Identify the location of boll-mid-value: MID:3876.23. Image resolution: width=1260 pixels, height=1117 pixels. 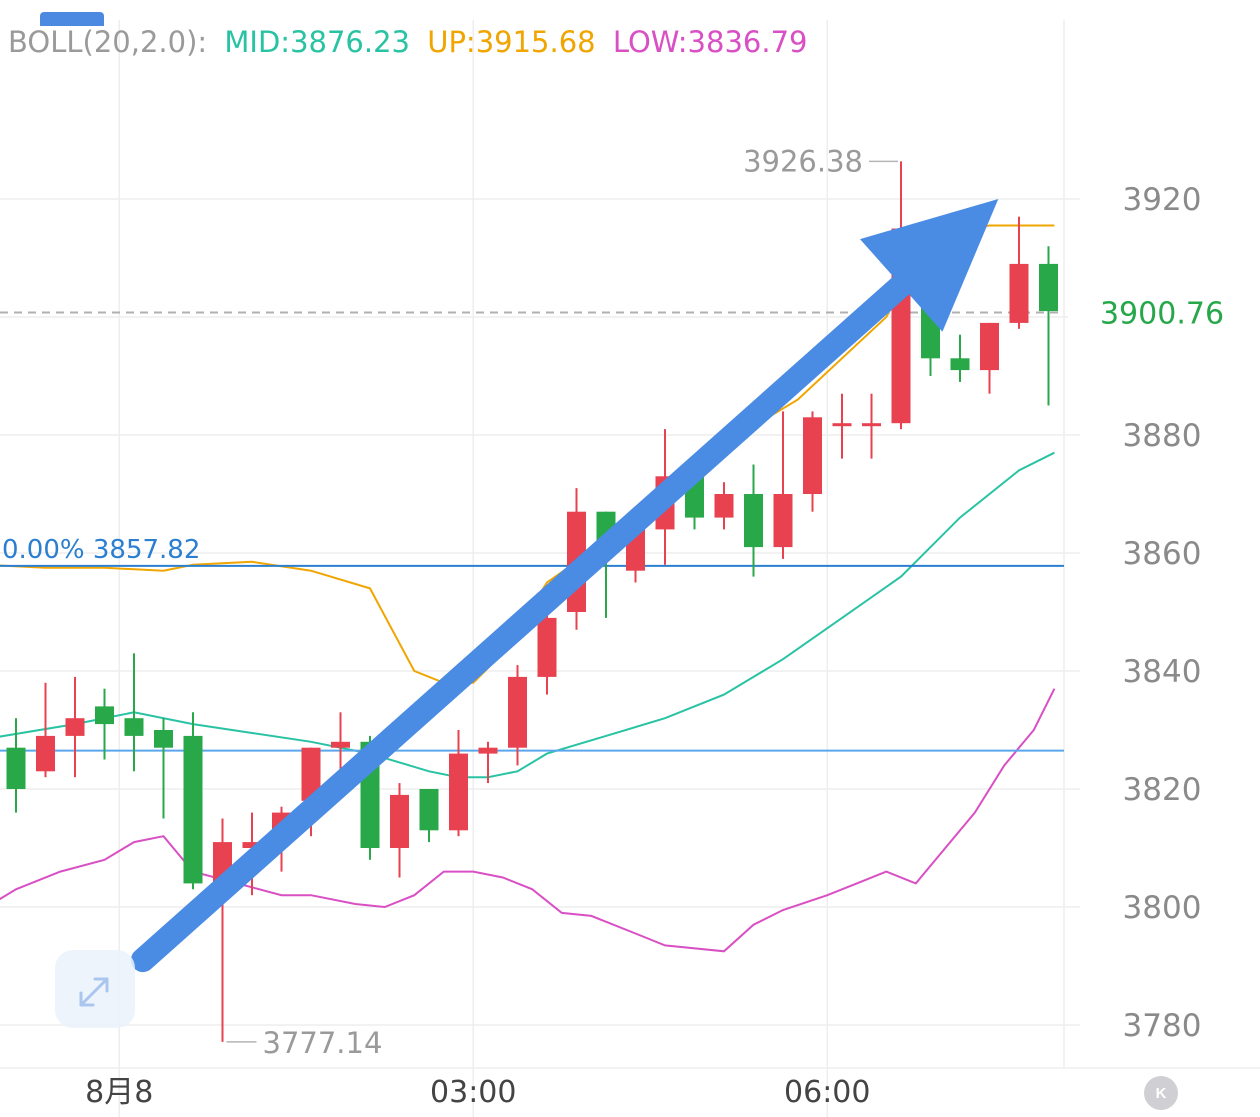
(317, 42).